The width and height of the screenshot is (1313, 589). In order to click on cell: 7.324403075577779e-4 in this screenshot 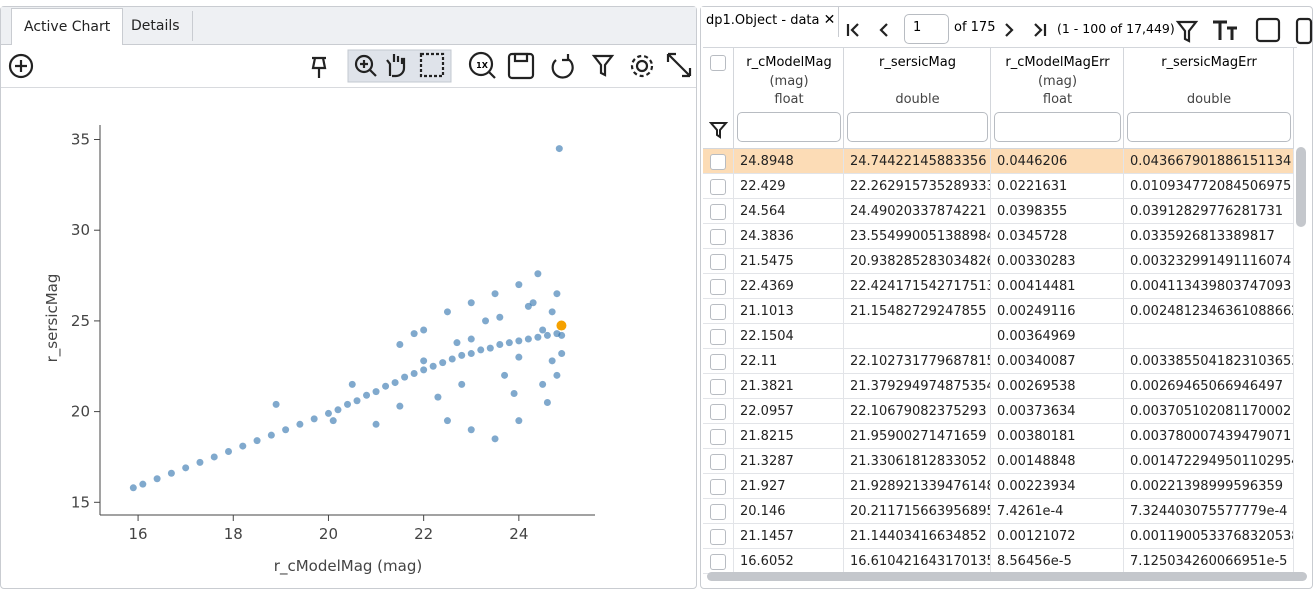, I will do `click(1209, 511)`.